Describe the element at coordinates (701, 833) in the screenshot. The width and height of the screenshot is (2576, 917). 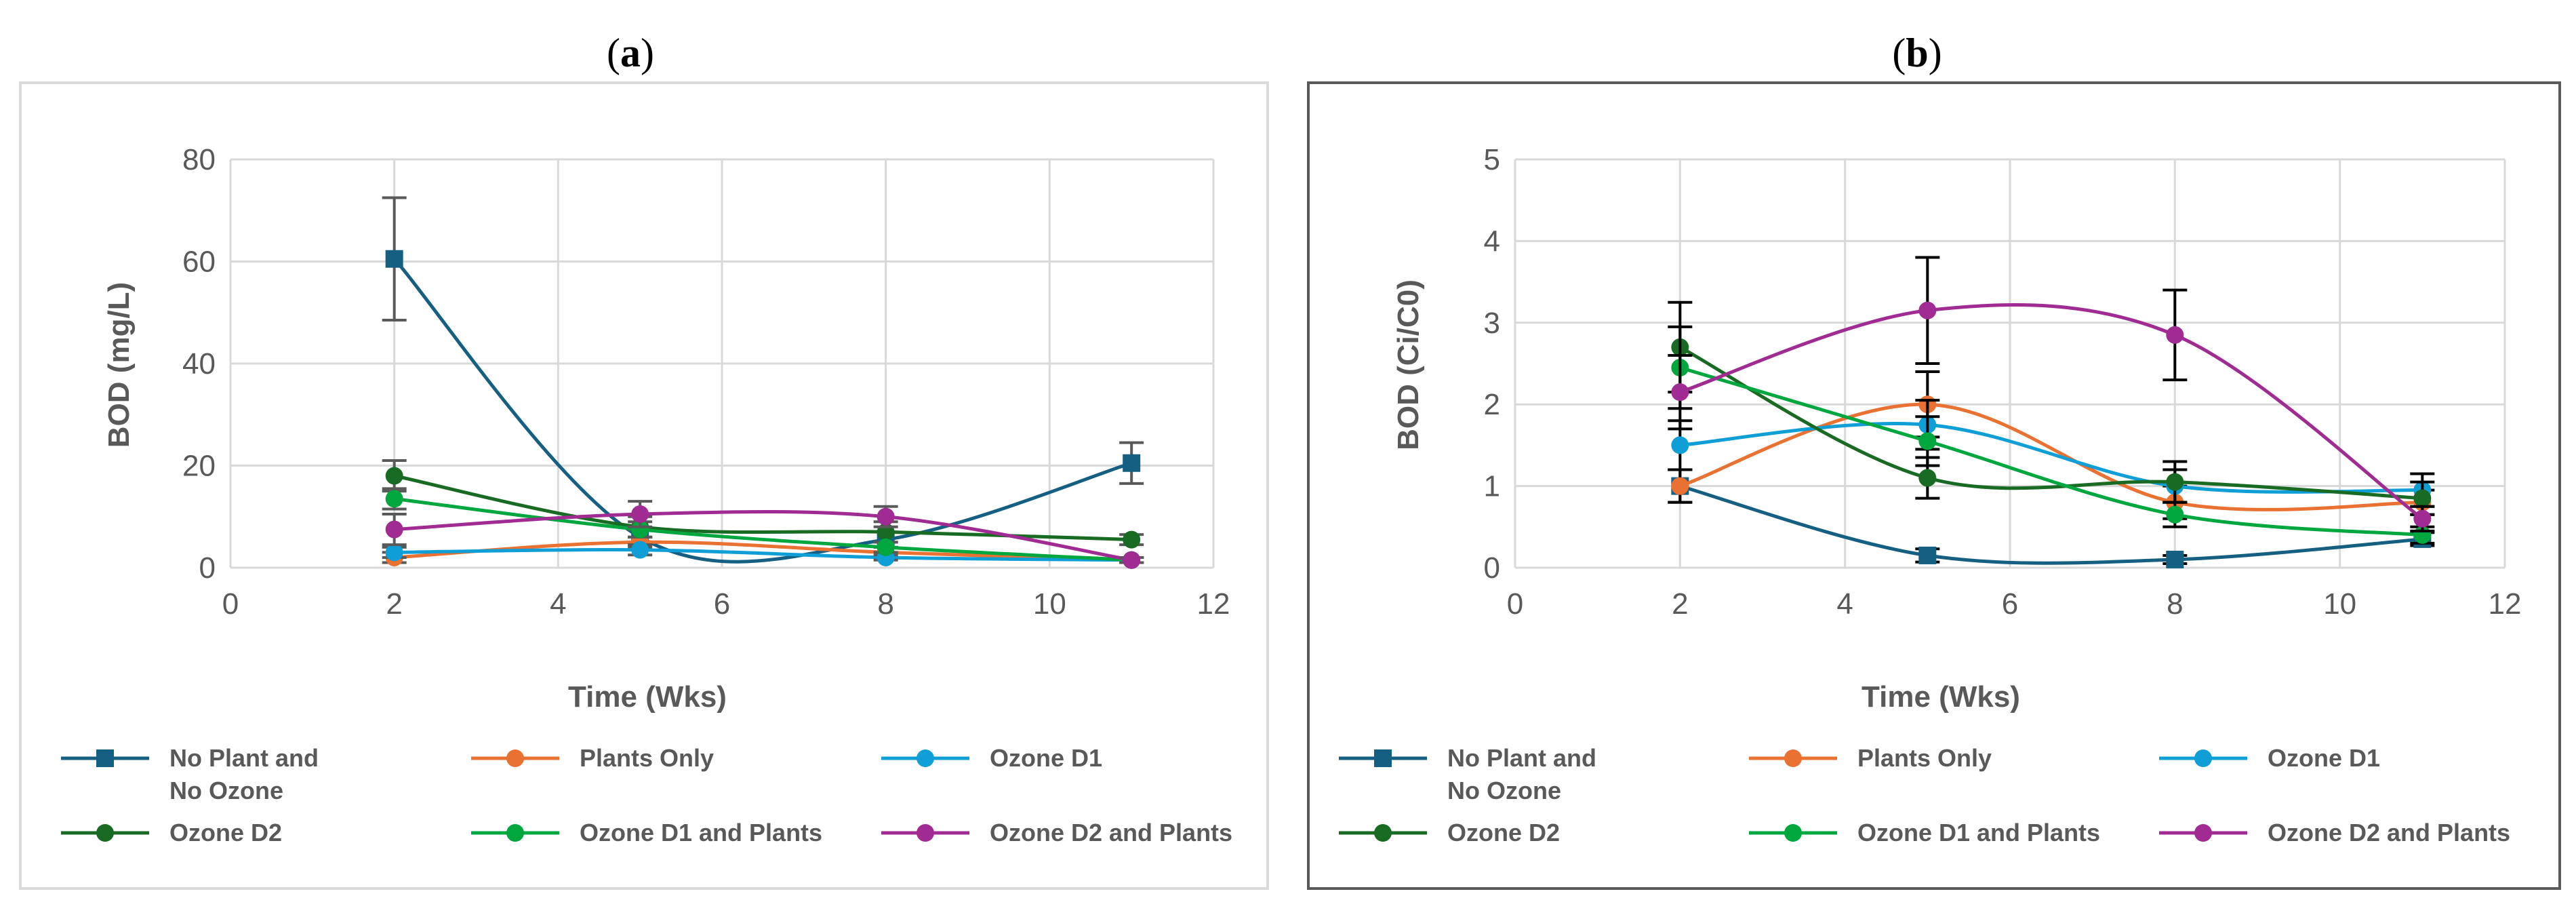
I see `panel-a-legend-label: Ozone D1 and Plants` at that location.